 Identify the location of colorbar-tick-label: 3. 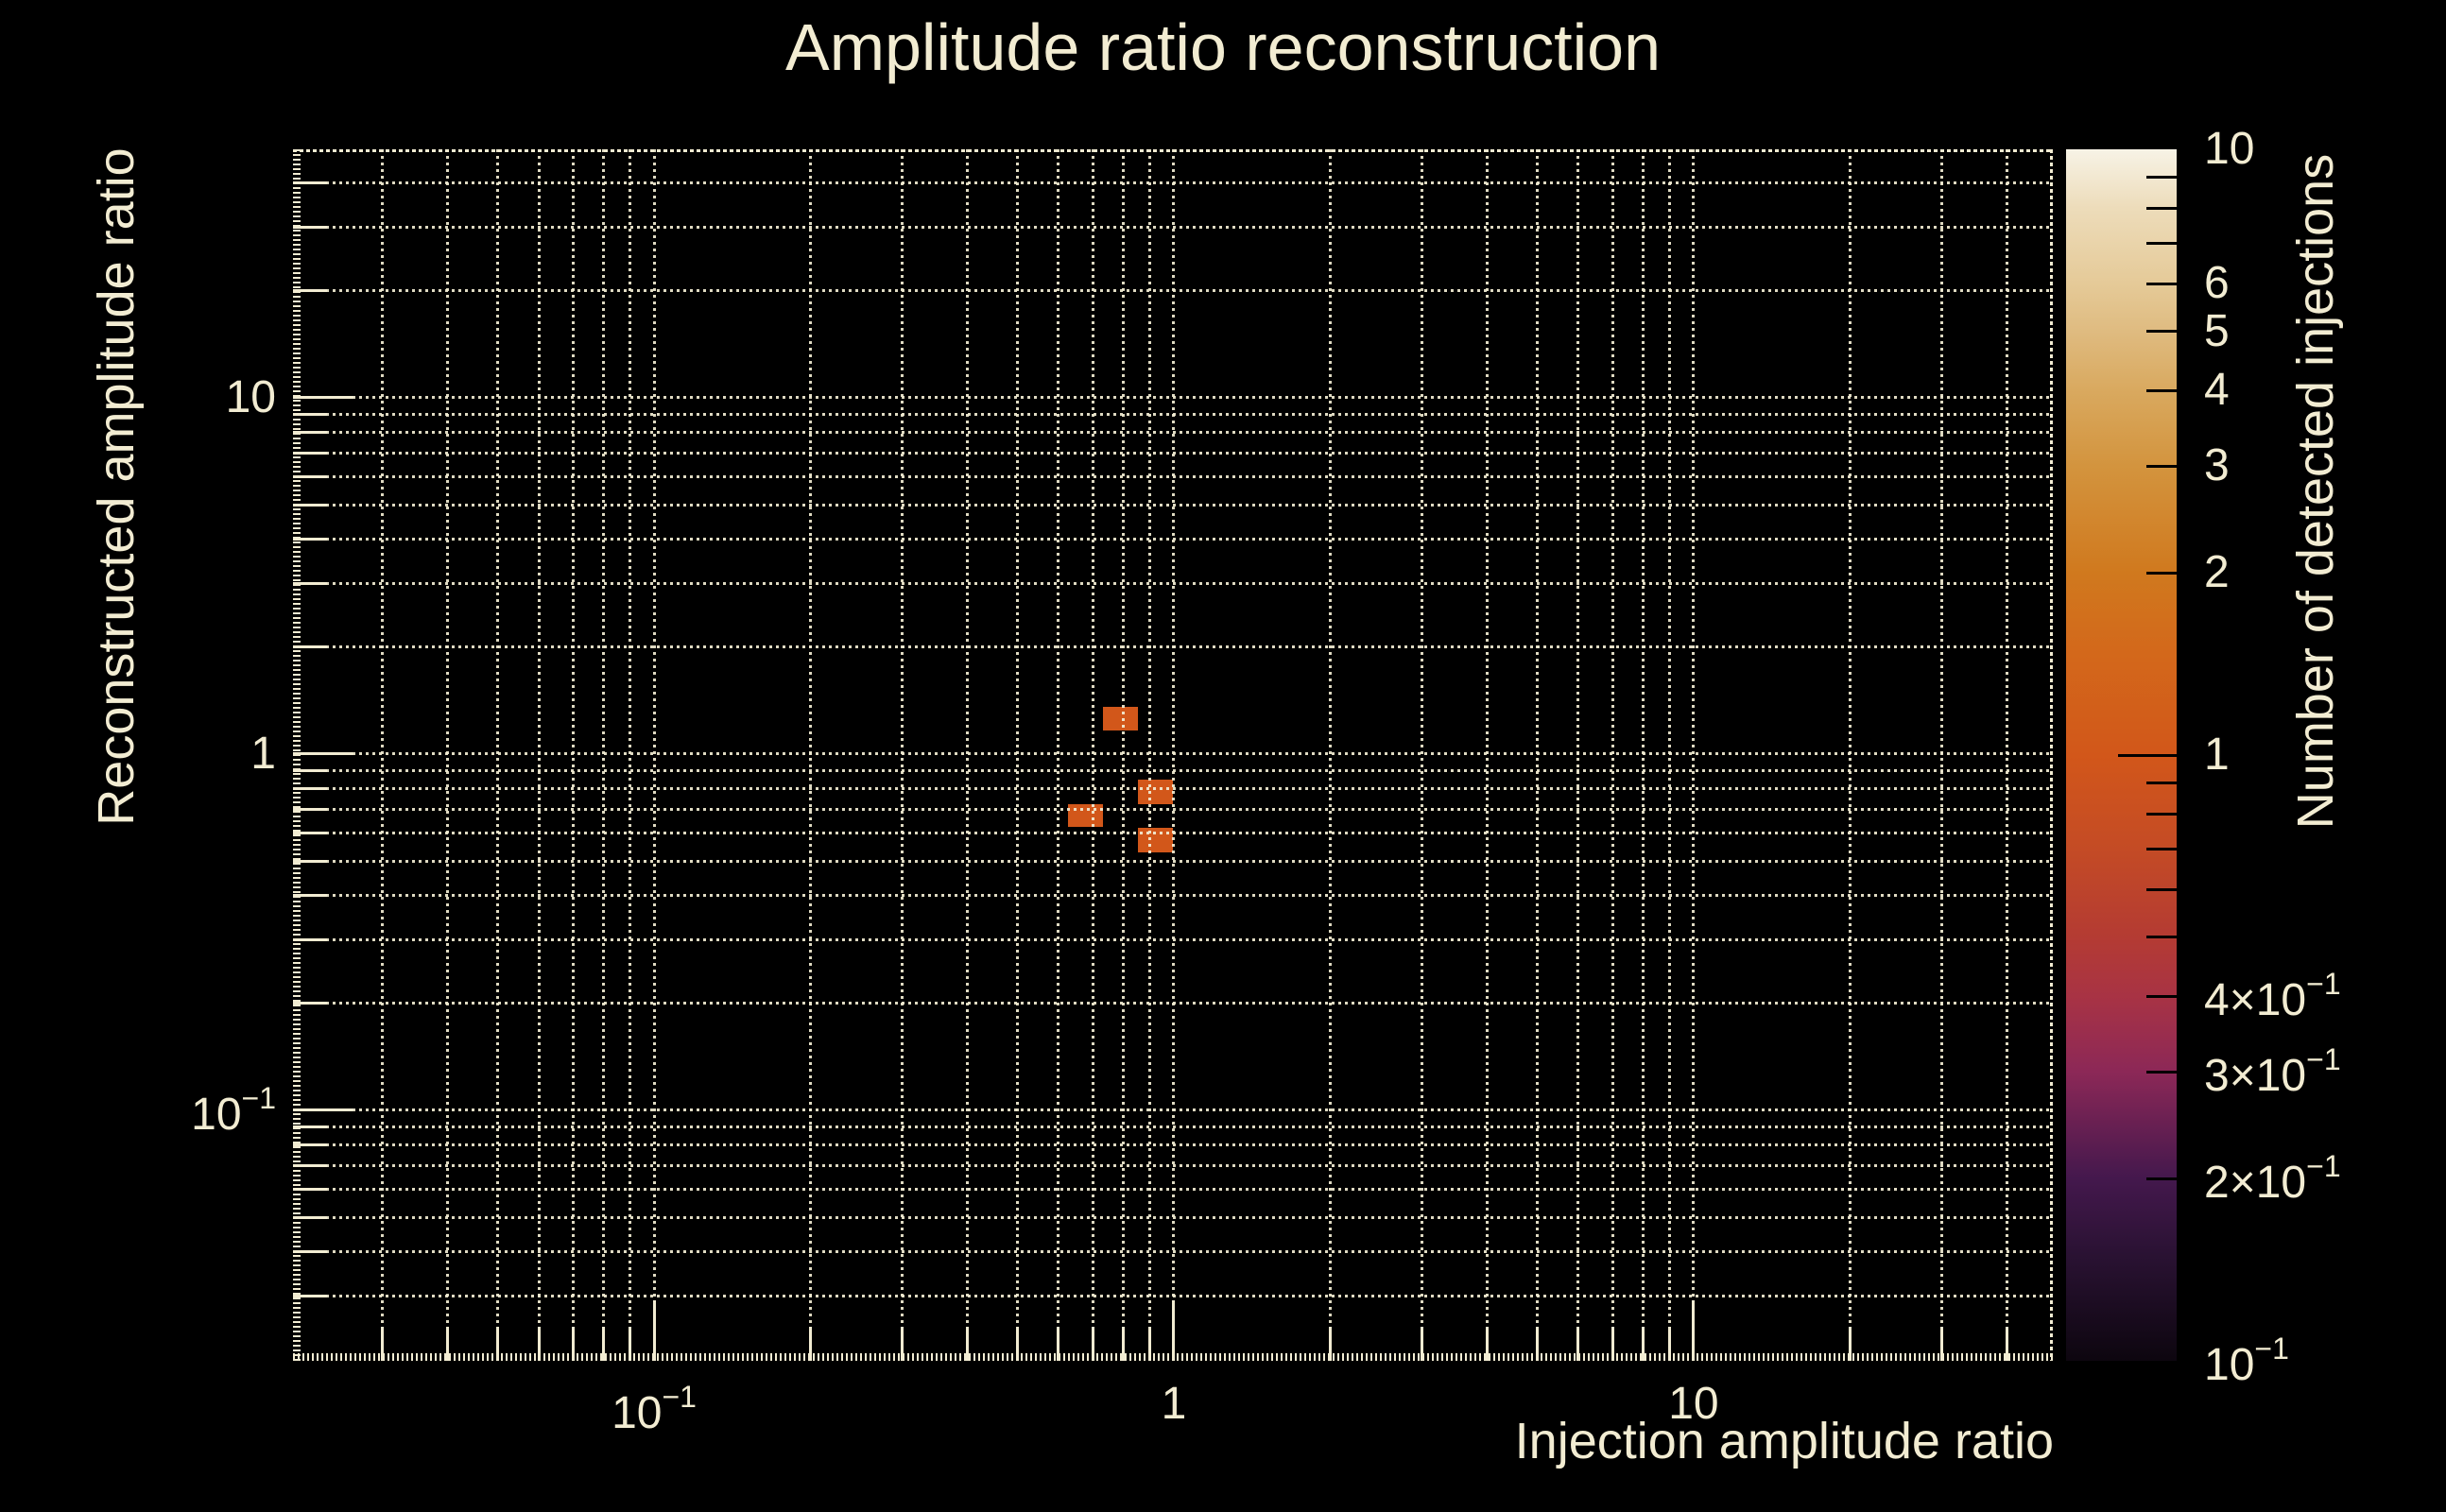
(2217, 466).